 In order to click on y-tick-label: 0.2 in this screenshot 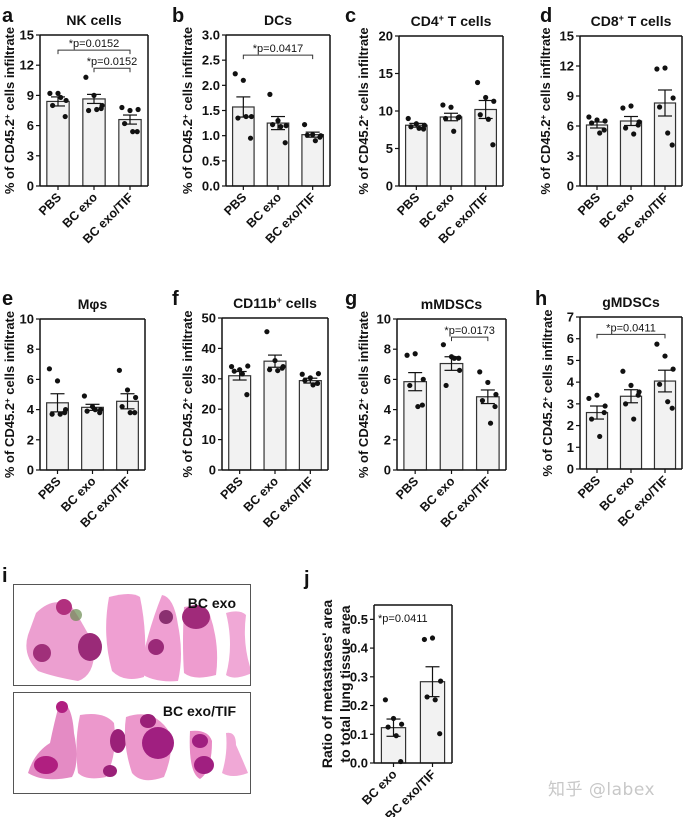, I will do `click(359, 705)`.